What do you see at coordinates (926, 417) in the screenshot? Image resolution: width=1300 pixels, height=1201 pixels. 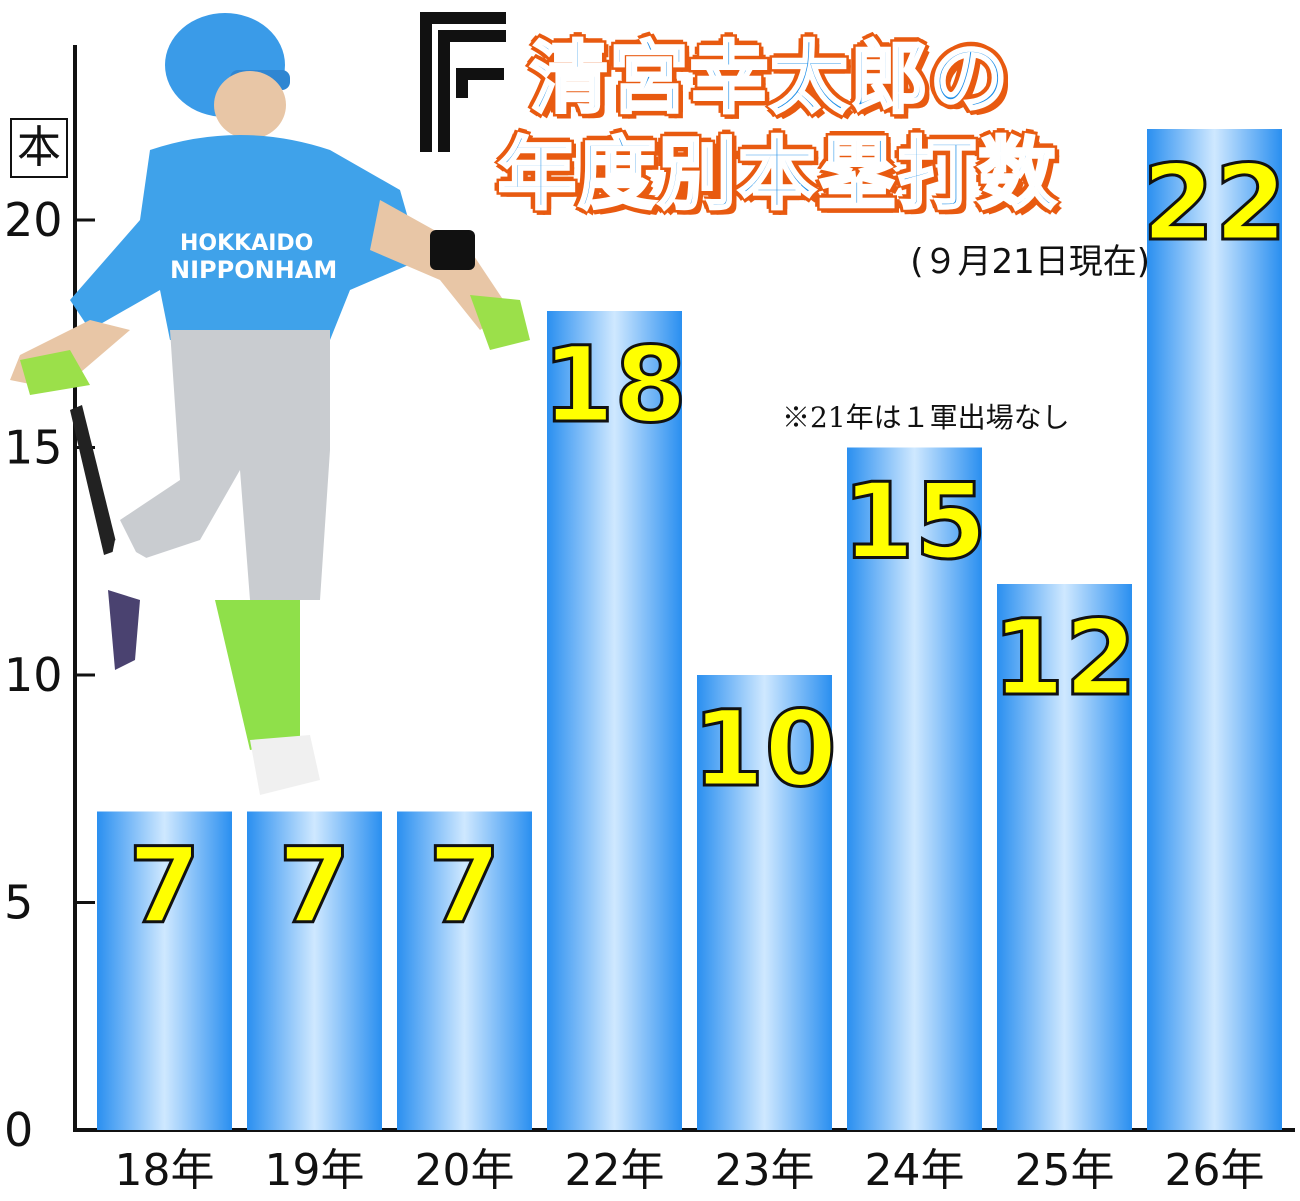 I see `exclusion-note: ※21年は１軍出場なし` at bounding box center [926, 417].